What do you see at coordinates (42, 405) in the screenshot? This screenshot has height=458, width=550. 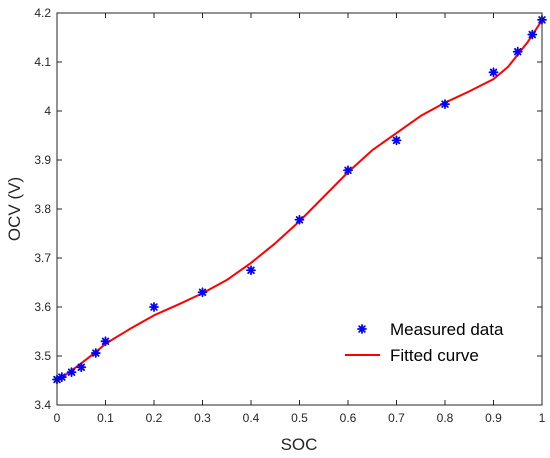 I see `y-tick-label: 3.4` at bounding box center [42, 405].